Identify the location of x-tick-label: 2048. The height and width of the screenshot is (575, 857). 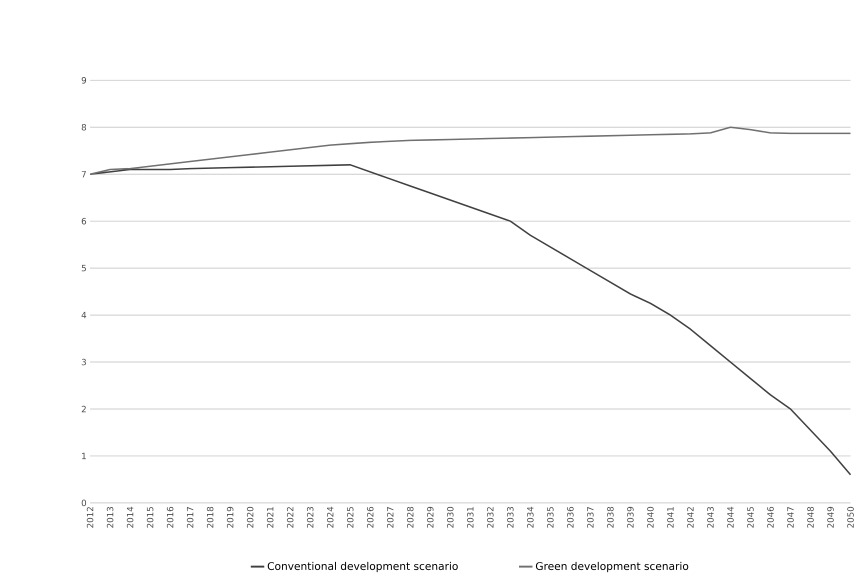
(810, 517).